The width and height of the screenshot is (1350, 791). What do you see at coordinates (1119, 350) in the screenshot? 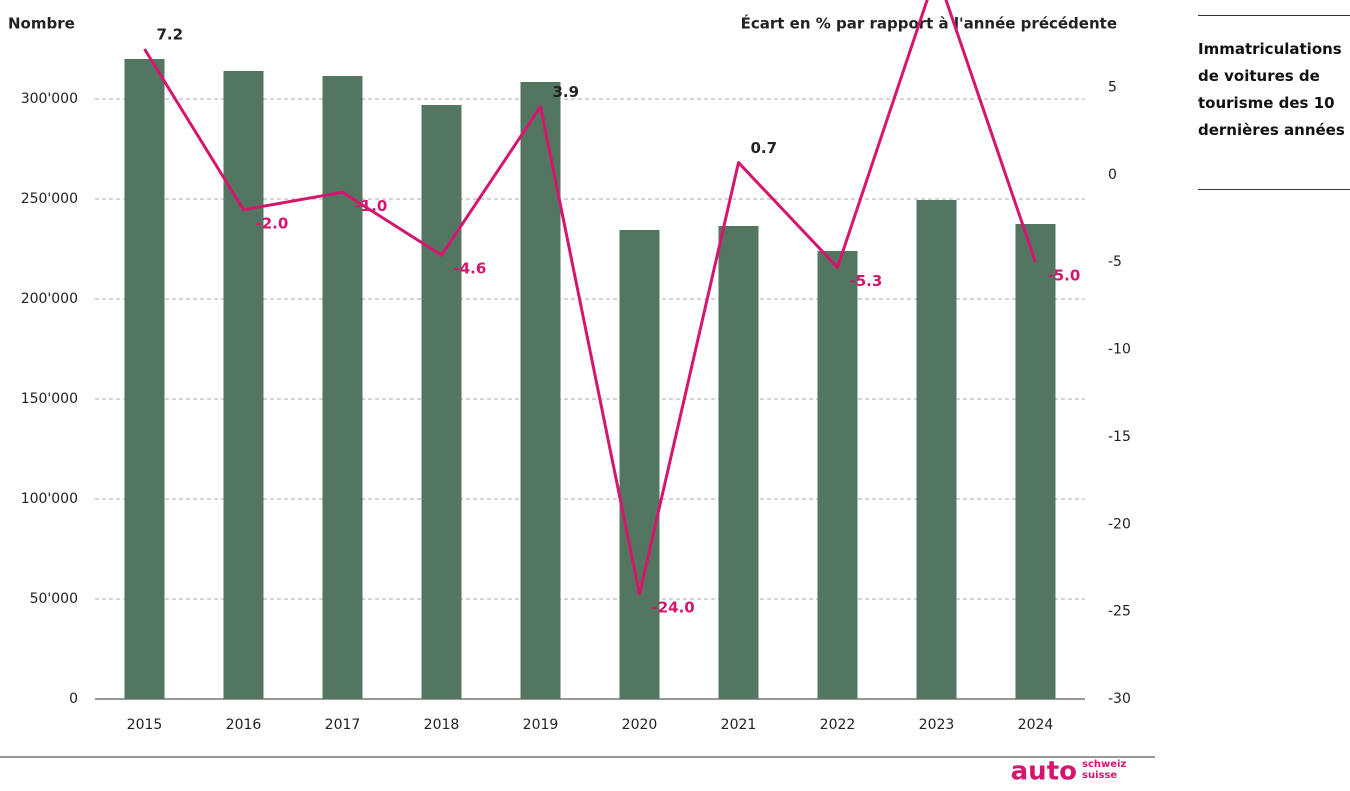
I see `y2-tick-label: -10` at bounding box center [1119, 350].